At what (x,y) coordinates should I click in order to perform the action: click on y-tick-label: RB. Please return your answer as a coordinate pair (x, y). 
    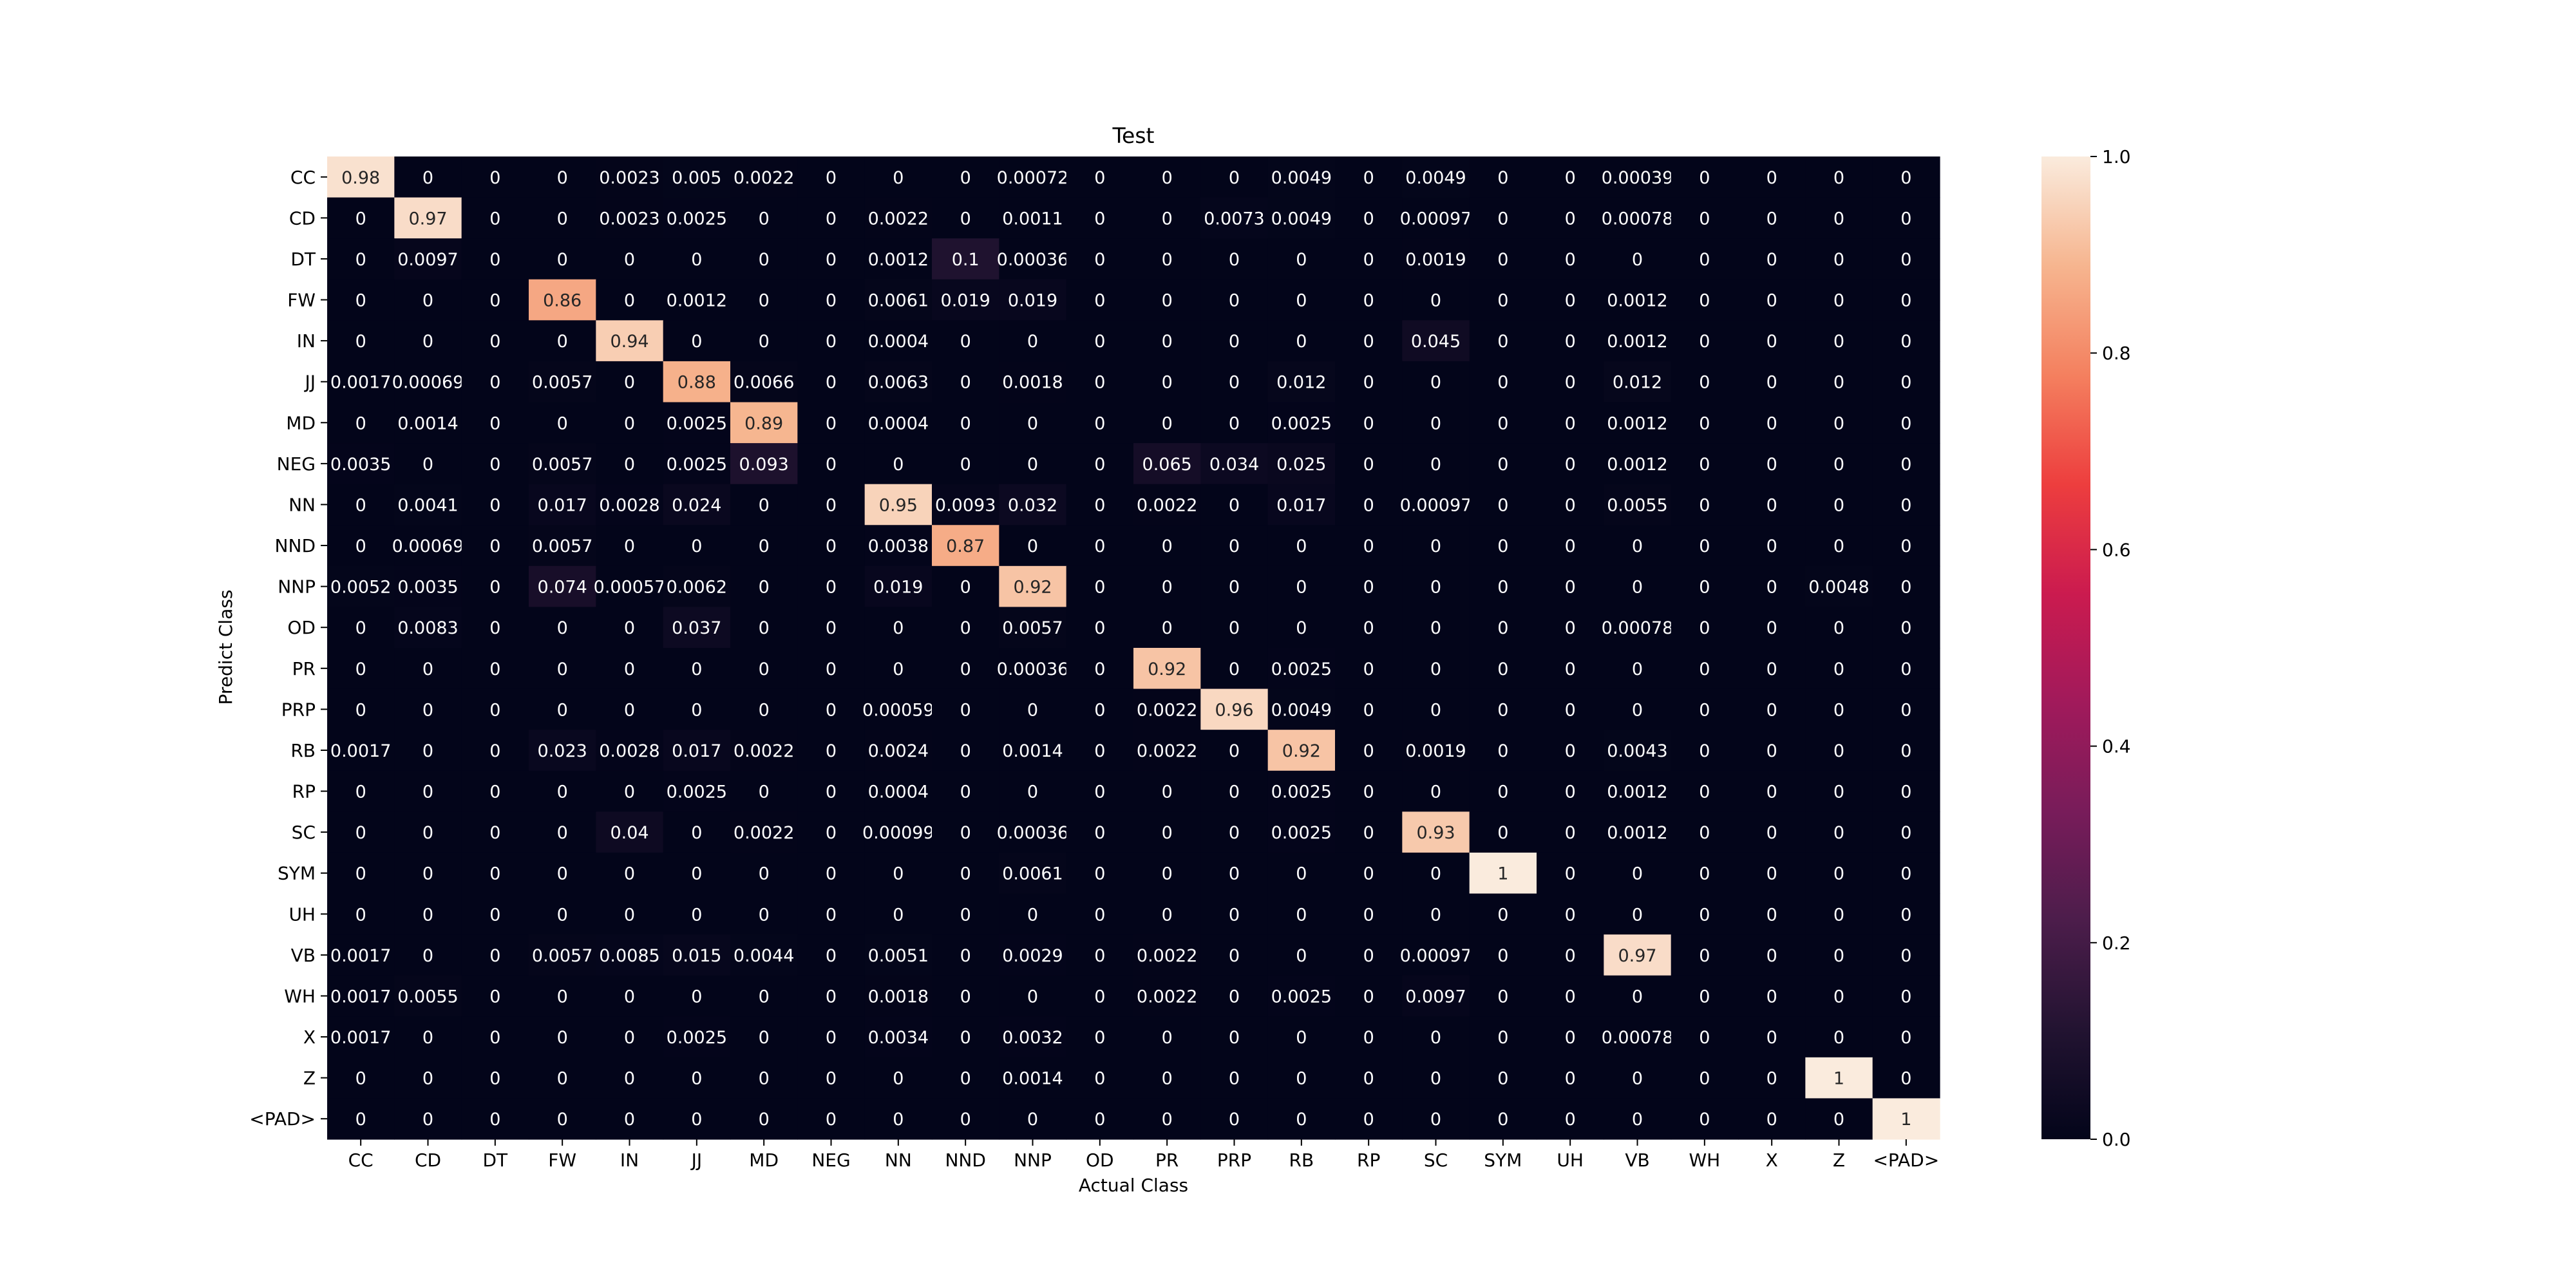
    Looking at the image, I should click on (303, 750).